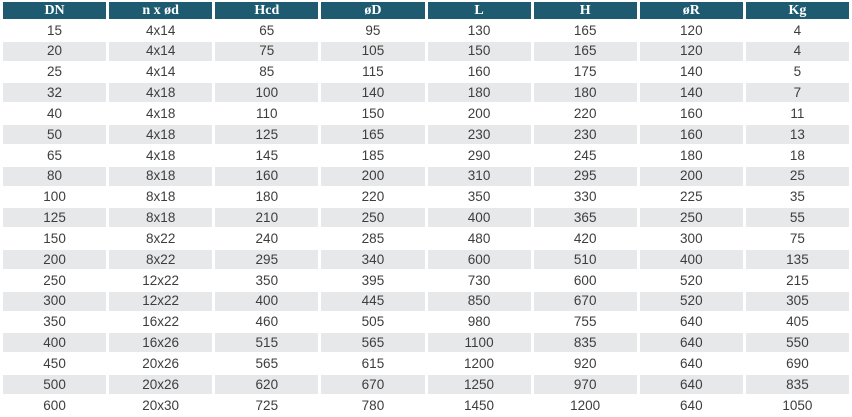  Describe the element at coordinates (161, 218) in the screenshot. I see `table-cell: 8x18` at that location.